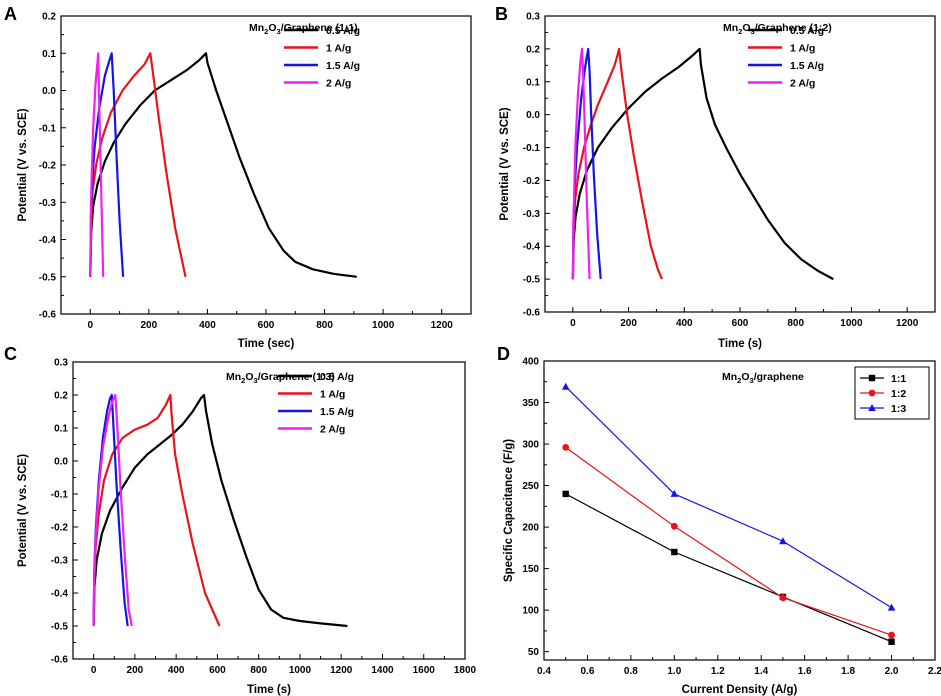  I want to click on y-tick-label: 50, so click(534, 652).